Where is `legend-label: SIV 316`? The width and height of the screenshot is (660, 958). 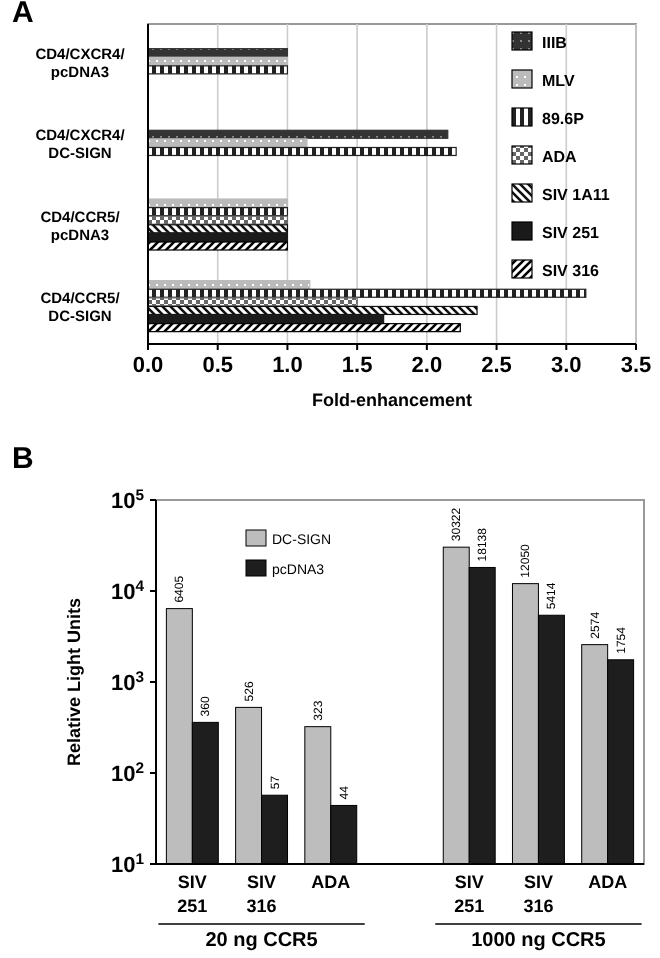 legend-label: SIV 316 is located at coordinates (571, 271).